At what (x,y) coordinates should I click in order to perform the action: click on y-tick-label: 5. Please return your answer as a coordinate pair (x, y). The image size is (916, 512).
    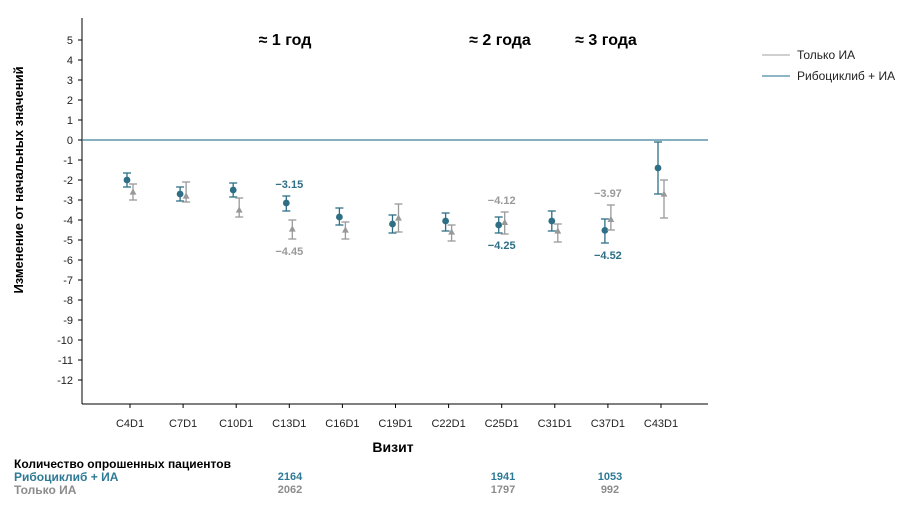
    Looking at the image, I should click on (70, 41).